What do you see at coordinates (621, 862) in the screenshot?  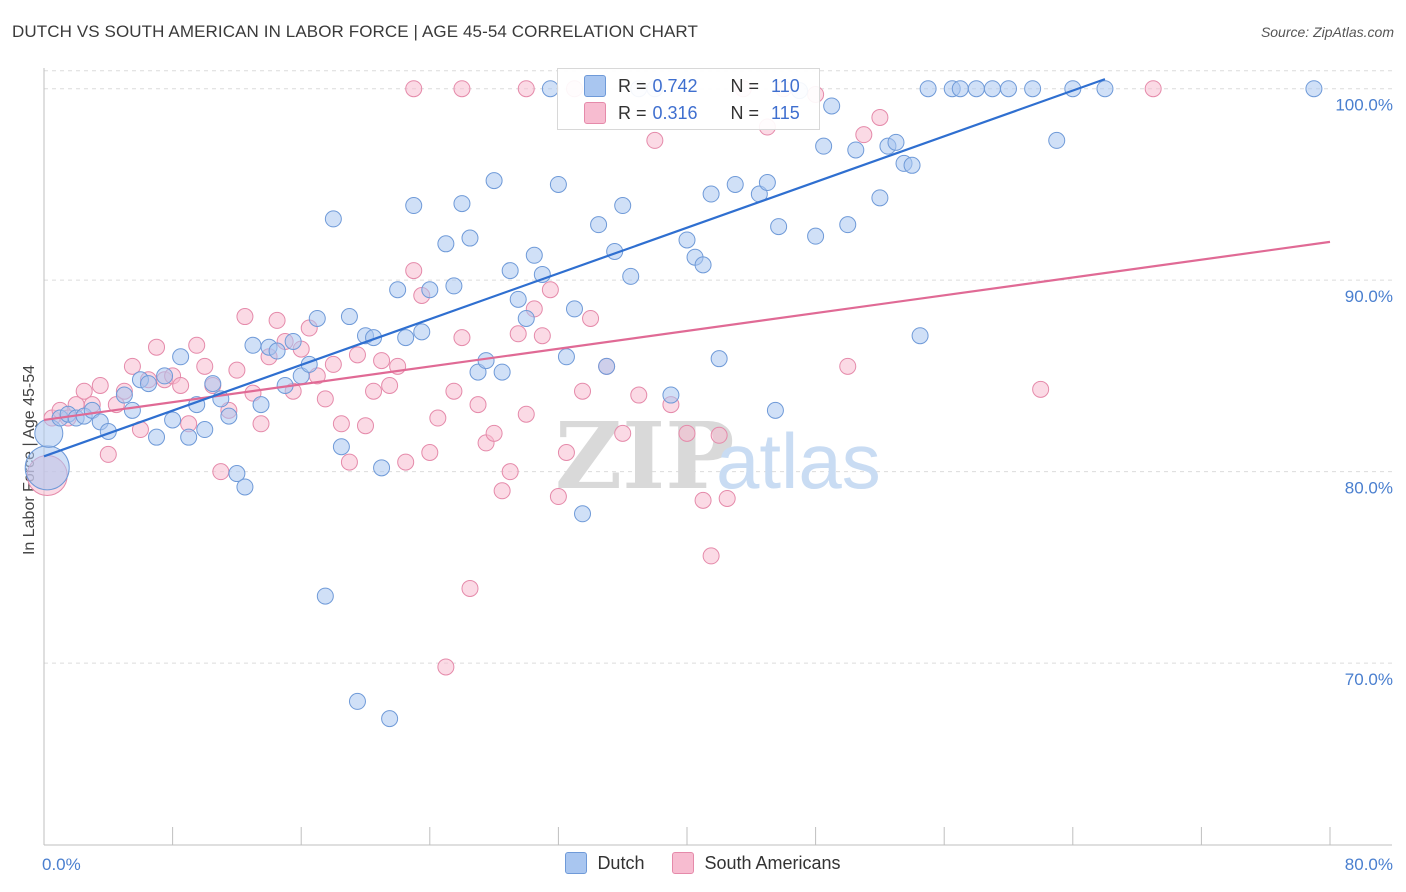 I see `legend-label-dutch: Dutch` at bounding box center [621, 862].